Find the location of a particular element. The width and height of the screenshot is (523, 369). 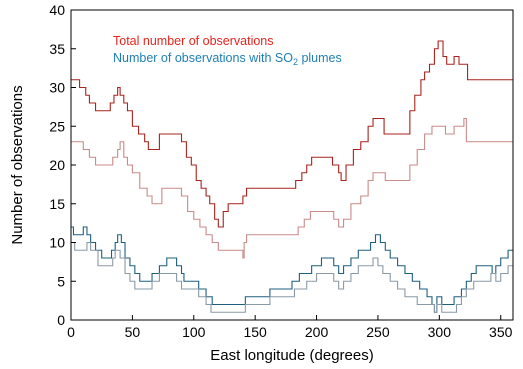

x-tick-label: 0 is located at coordinates (71, 332).